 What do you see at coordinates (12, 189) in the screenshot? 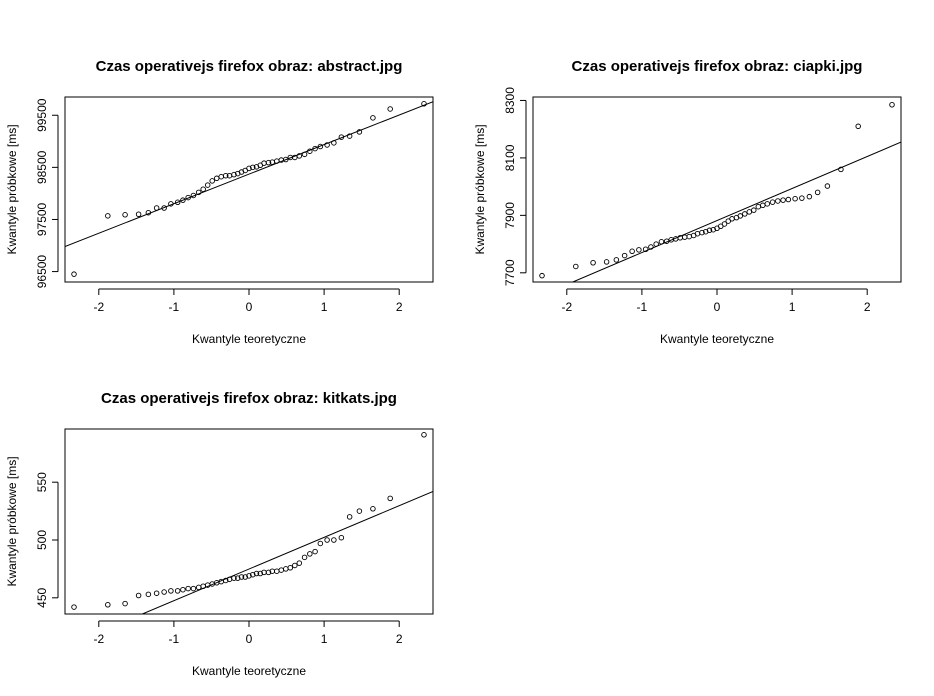
I see `y-axis-label: Kwantyle próbkowe [ms]` at bounding box center [12, 189].